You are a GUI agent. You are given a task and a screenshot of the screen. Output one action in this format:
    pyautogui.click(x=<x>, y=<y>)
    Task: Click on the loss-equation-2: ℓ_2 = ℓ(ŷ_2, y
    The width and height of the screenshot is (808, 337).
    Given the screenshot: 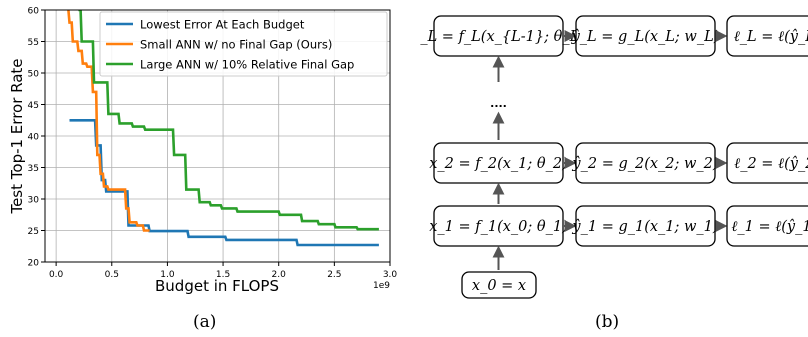 What is the action you would take?
    pyautogui.click(x=771, y=163)
    